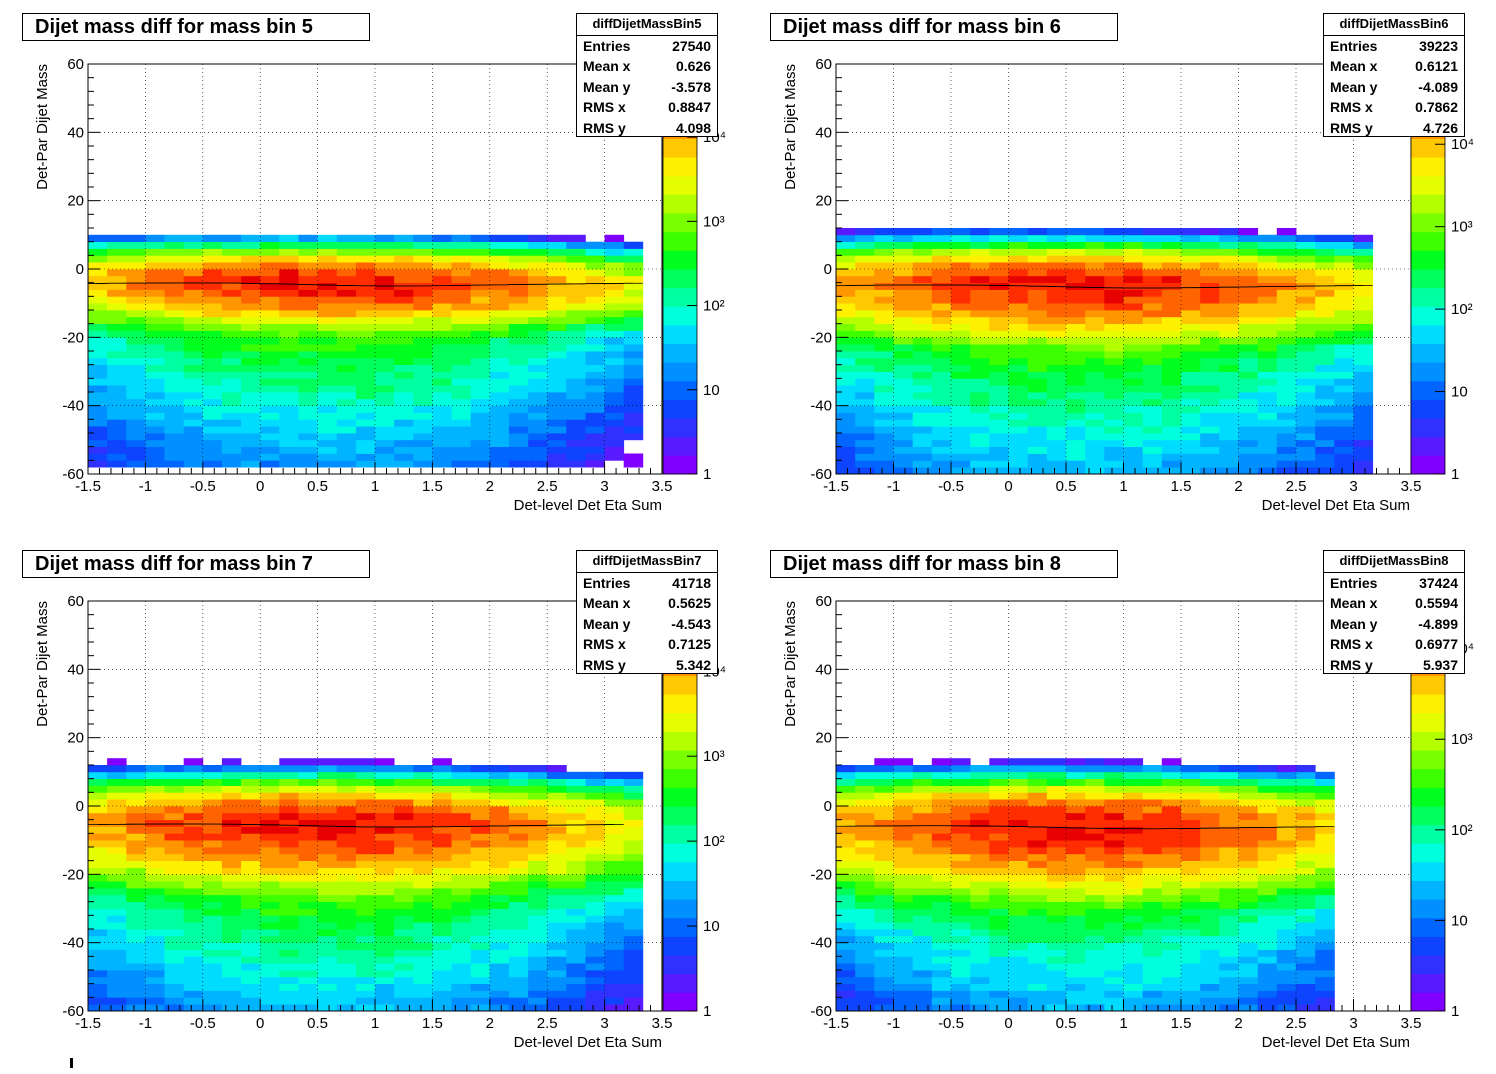  What do you see at coordinates (1336, 1042) in the screenshot?
I see `x-axis-label: Det-level Det Eta Sum` at bounding box center [1336, 1042].